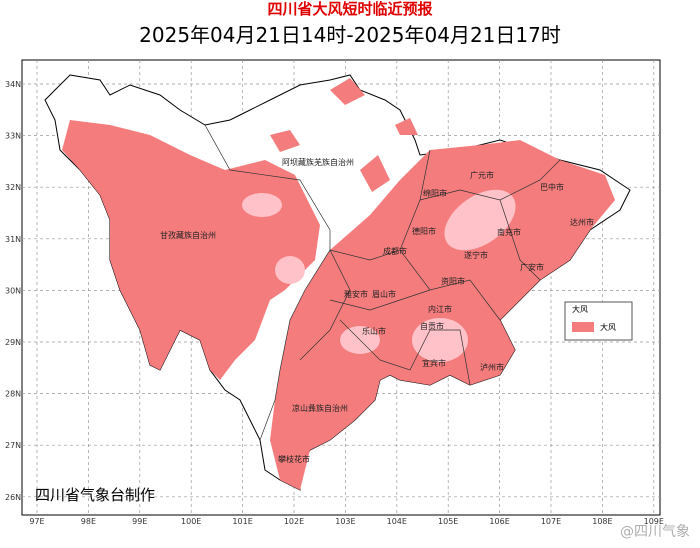  Describe the element at coordinates (191, 521) in the screenshot. I see `lon-label: 100E` at that location.